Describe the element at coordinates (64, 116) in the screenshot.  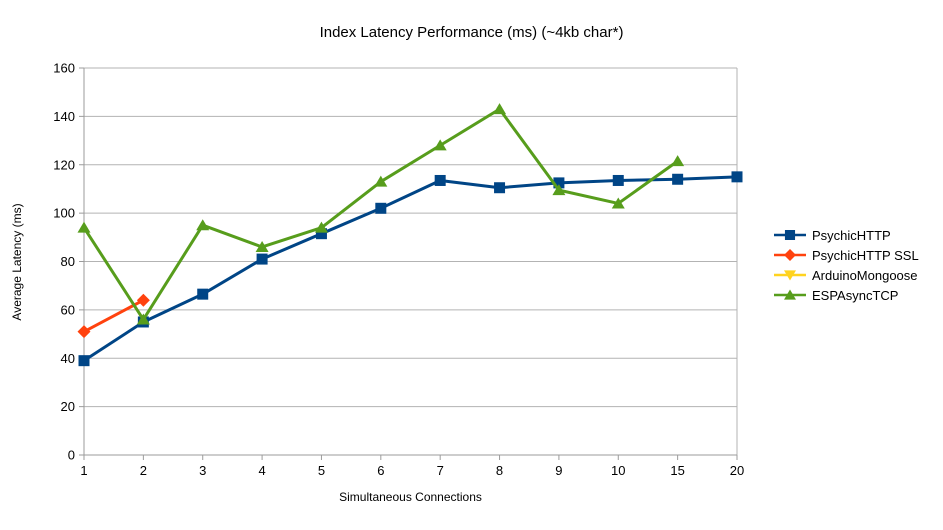
I see `y-tick-label-140: 140` at that location.